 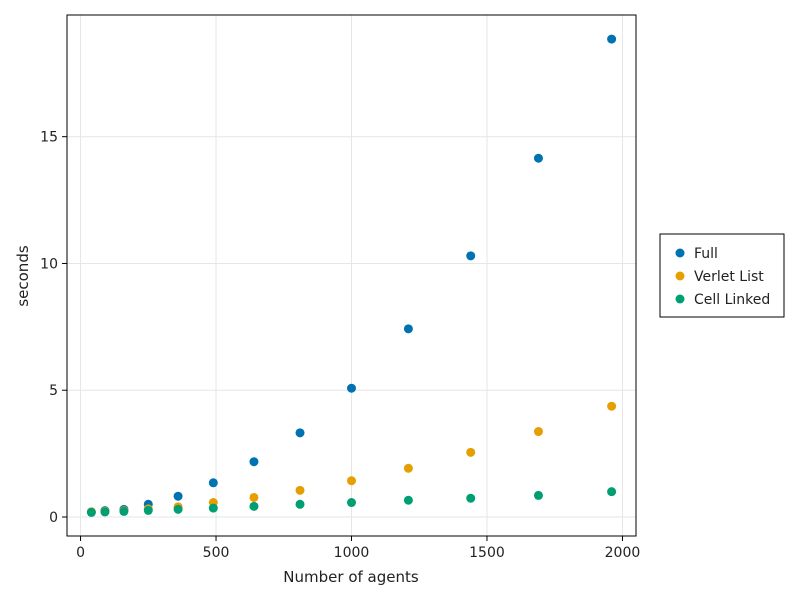 What do you see at coordinates (23, 275) in the screenshot?
I see `y-axis-title: seconds` at bounding box center [23, 275].